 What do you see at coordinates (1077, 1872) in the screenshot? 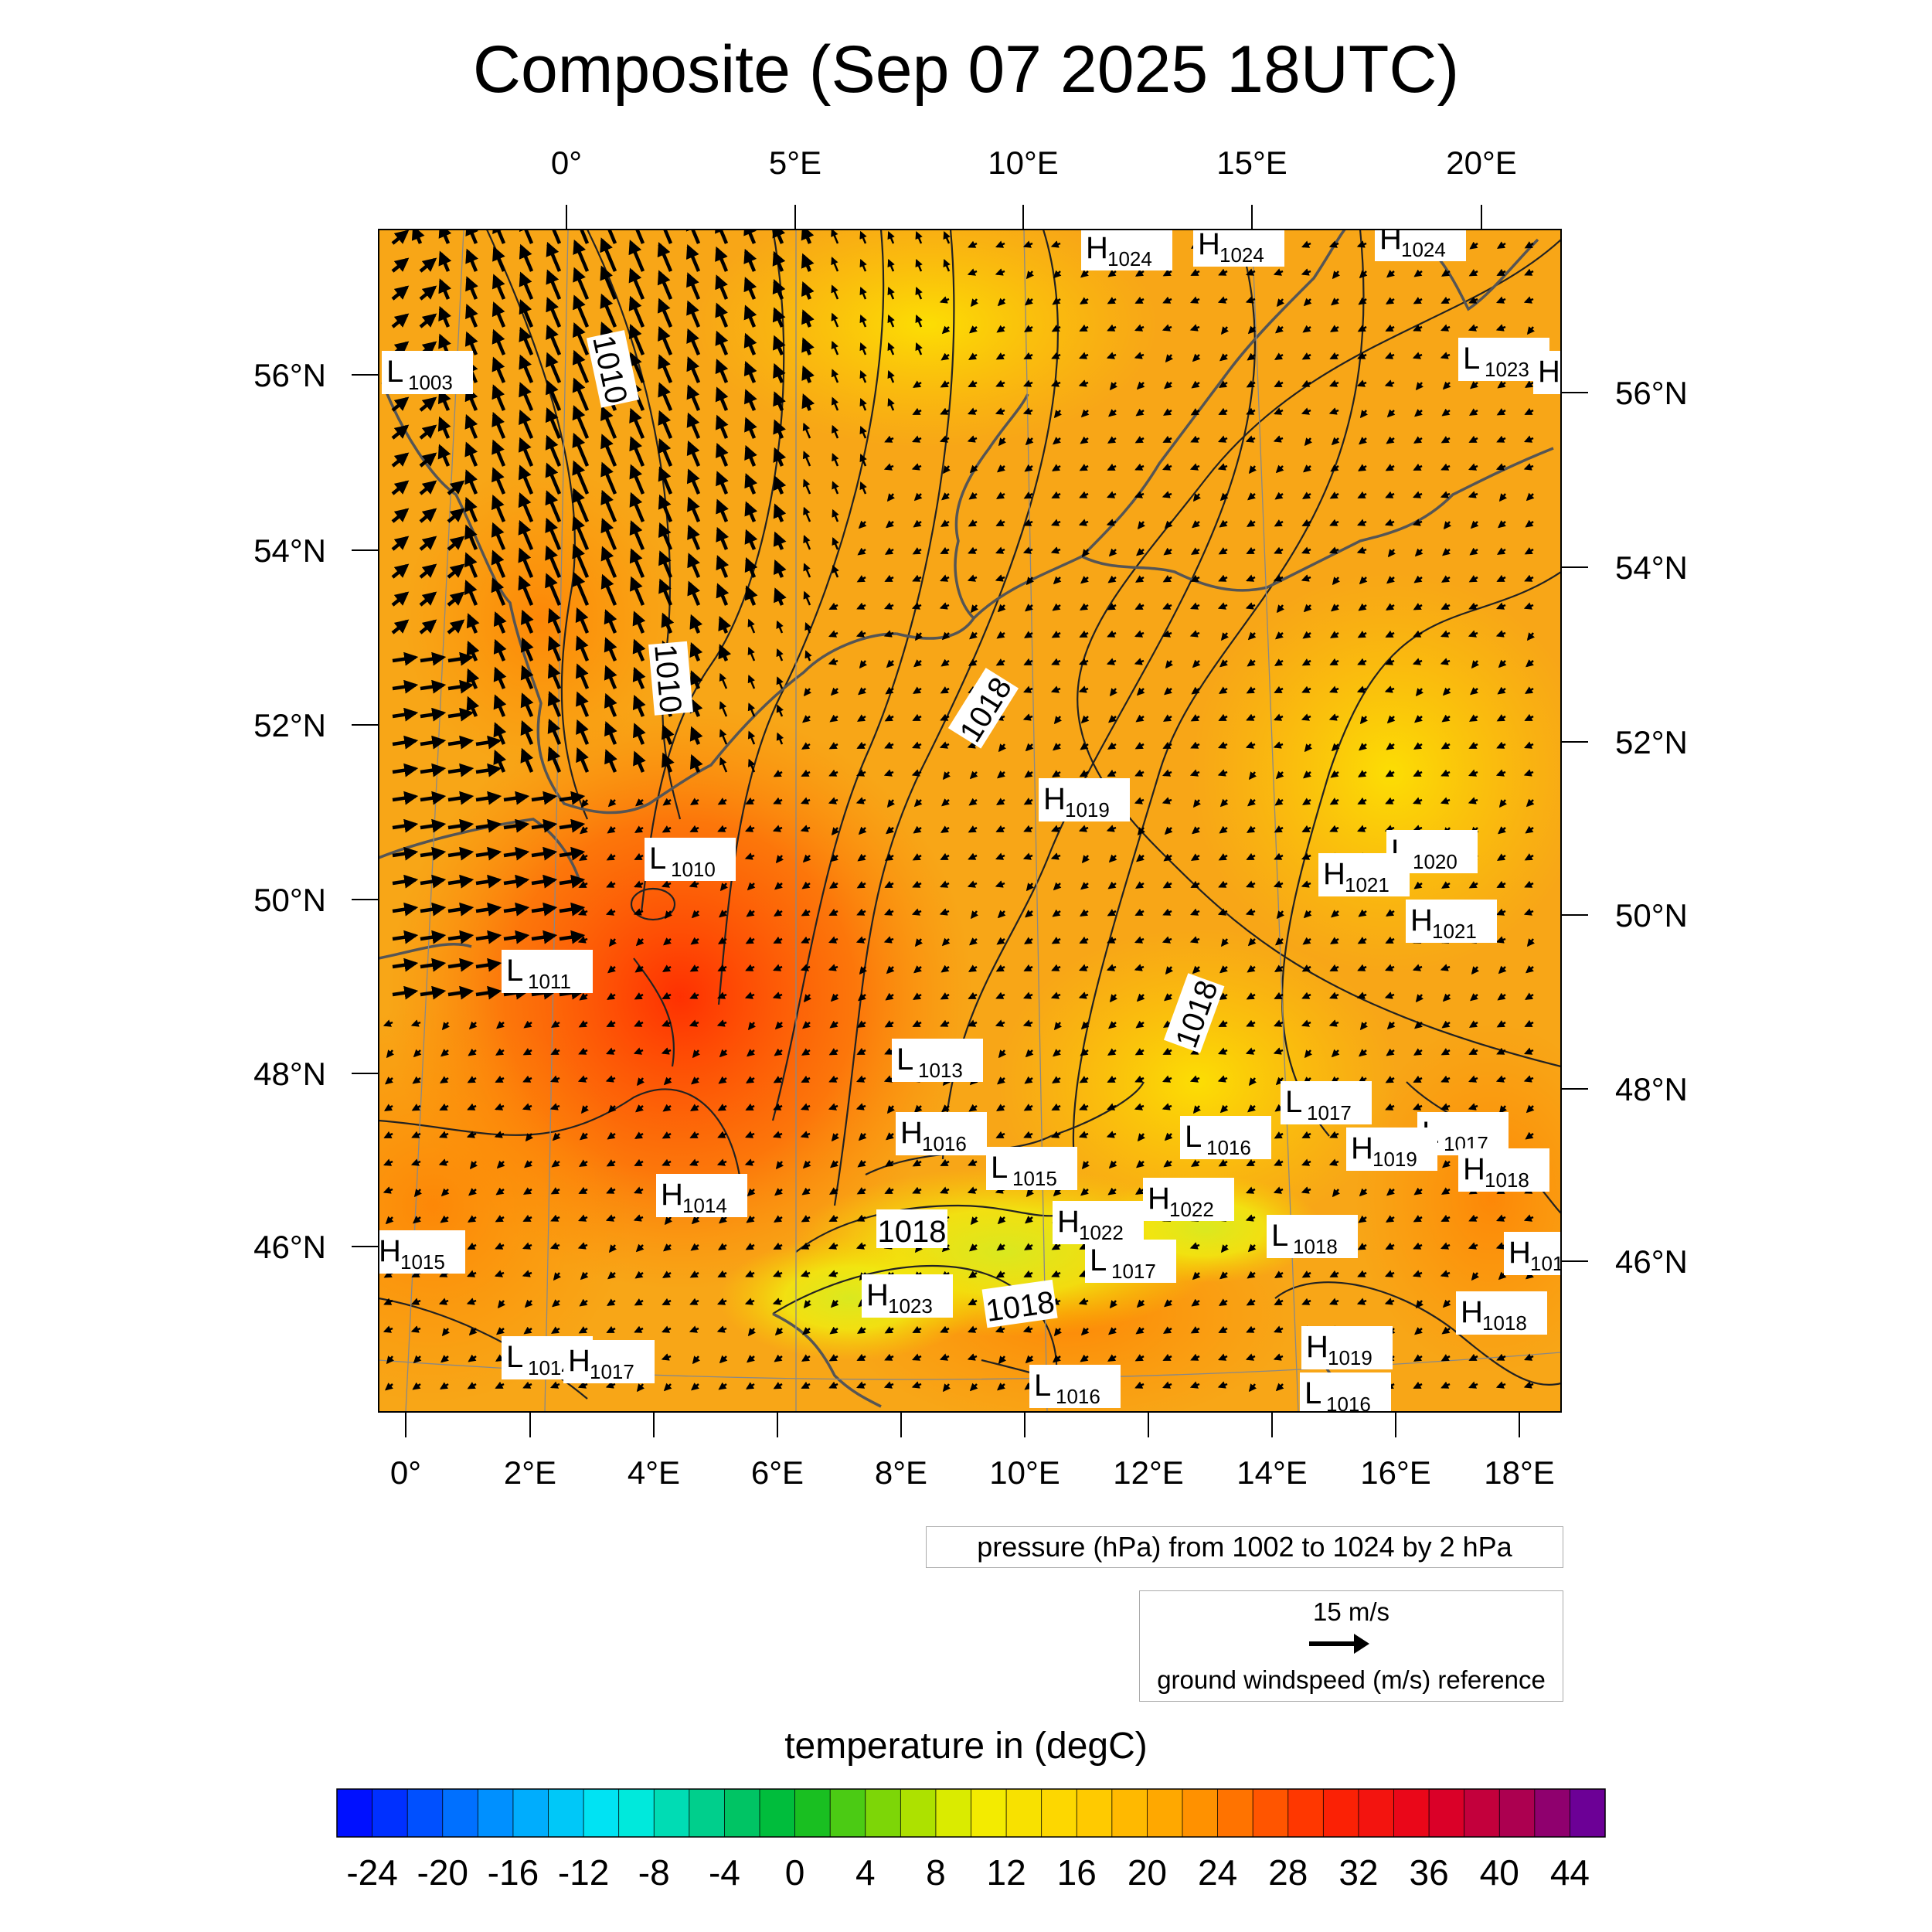
I see `colorbar-tick-label: 16` at bounding box center [1077, 1872].